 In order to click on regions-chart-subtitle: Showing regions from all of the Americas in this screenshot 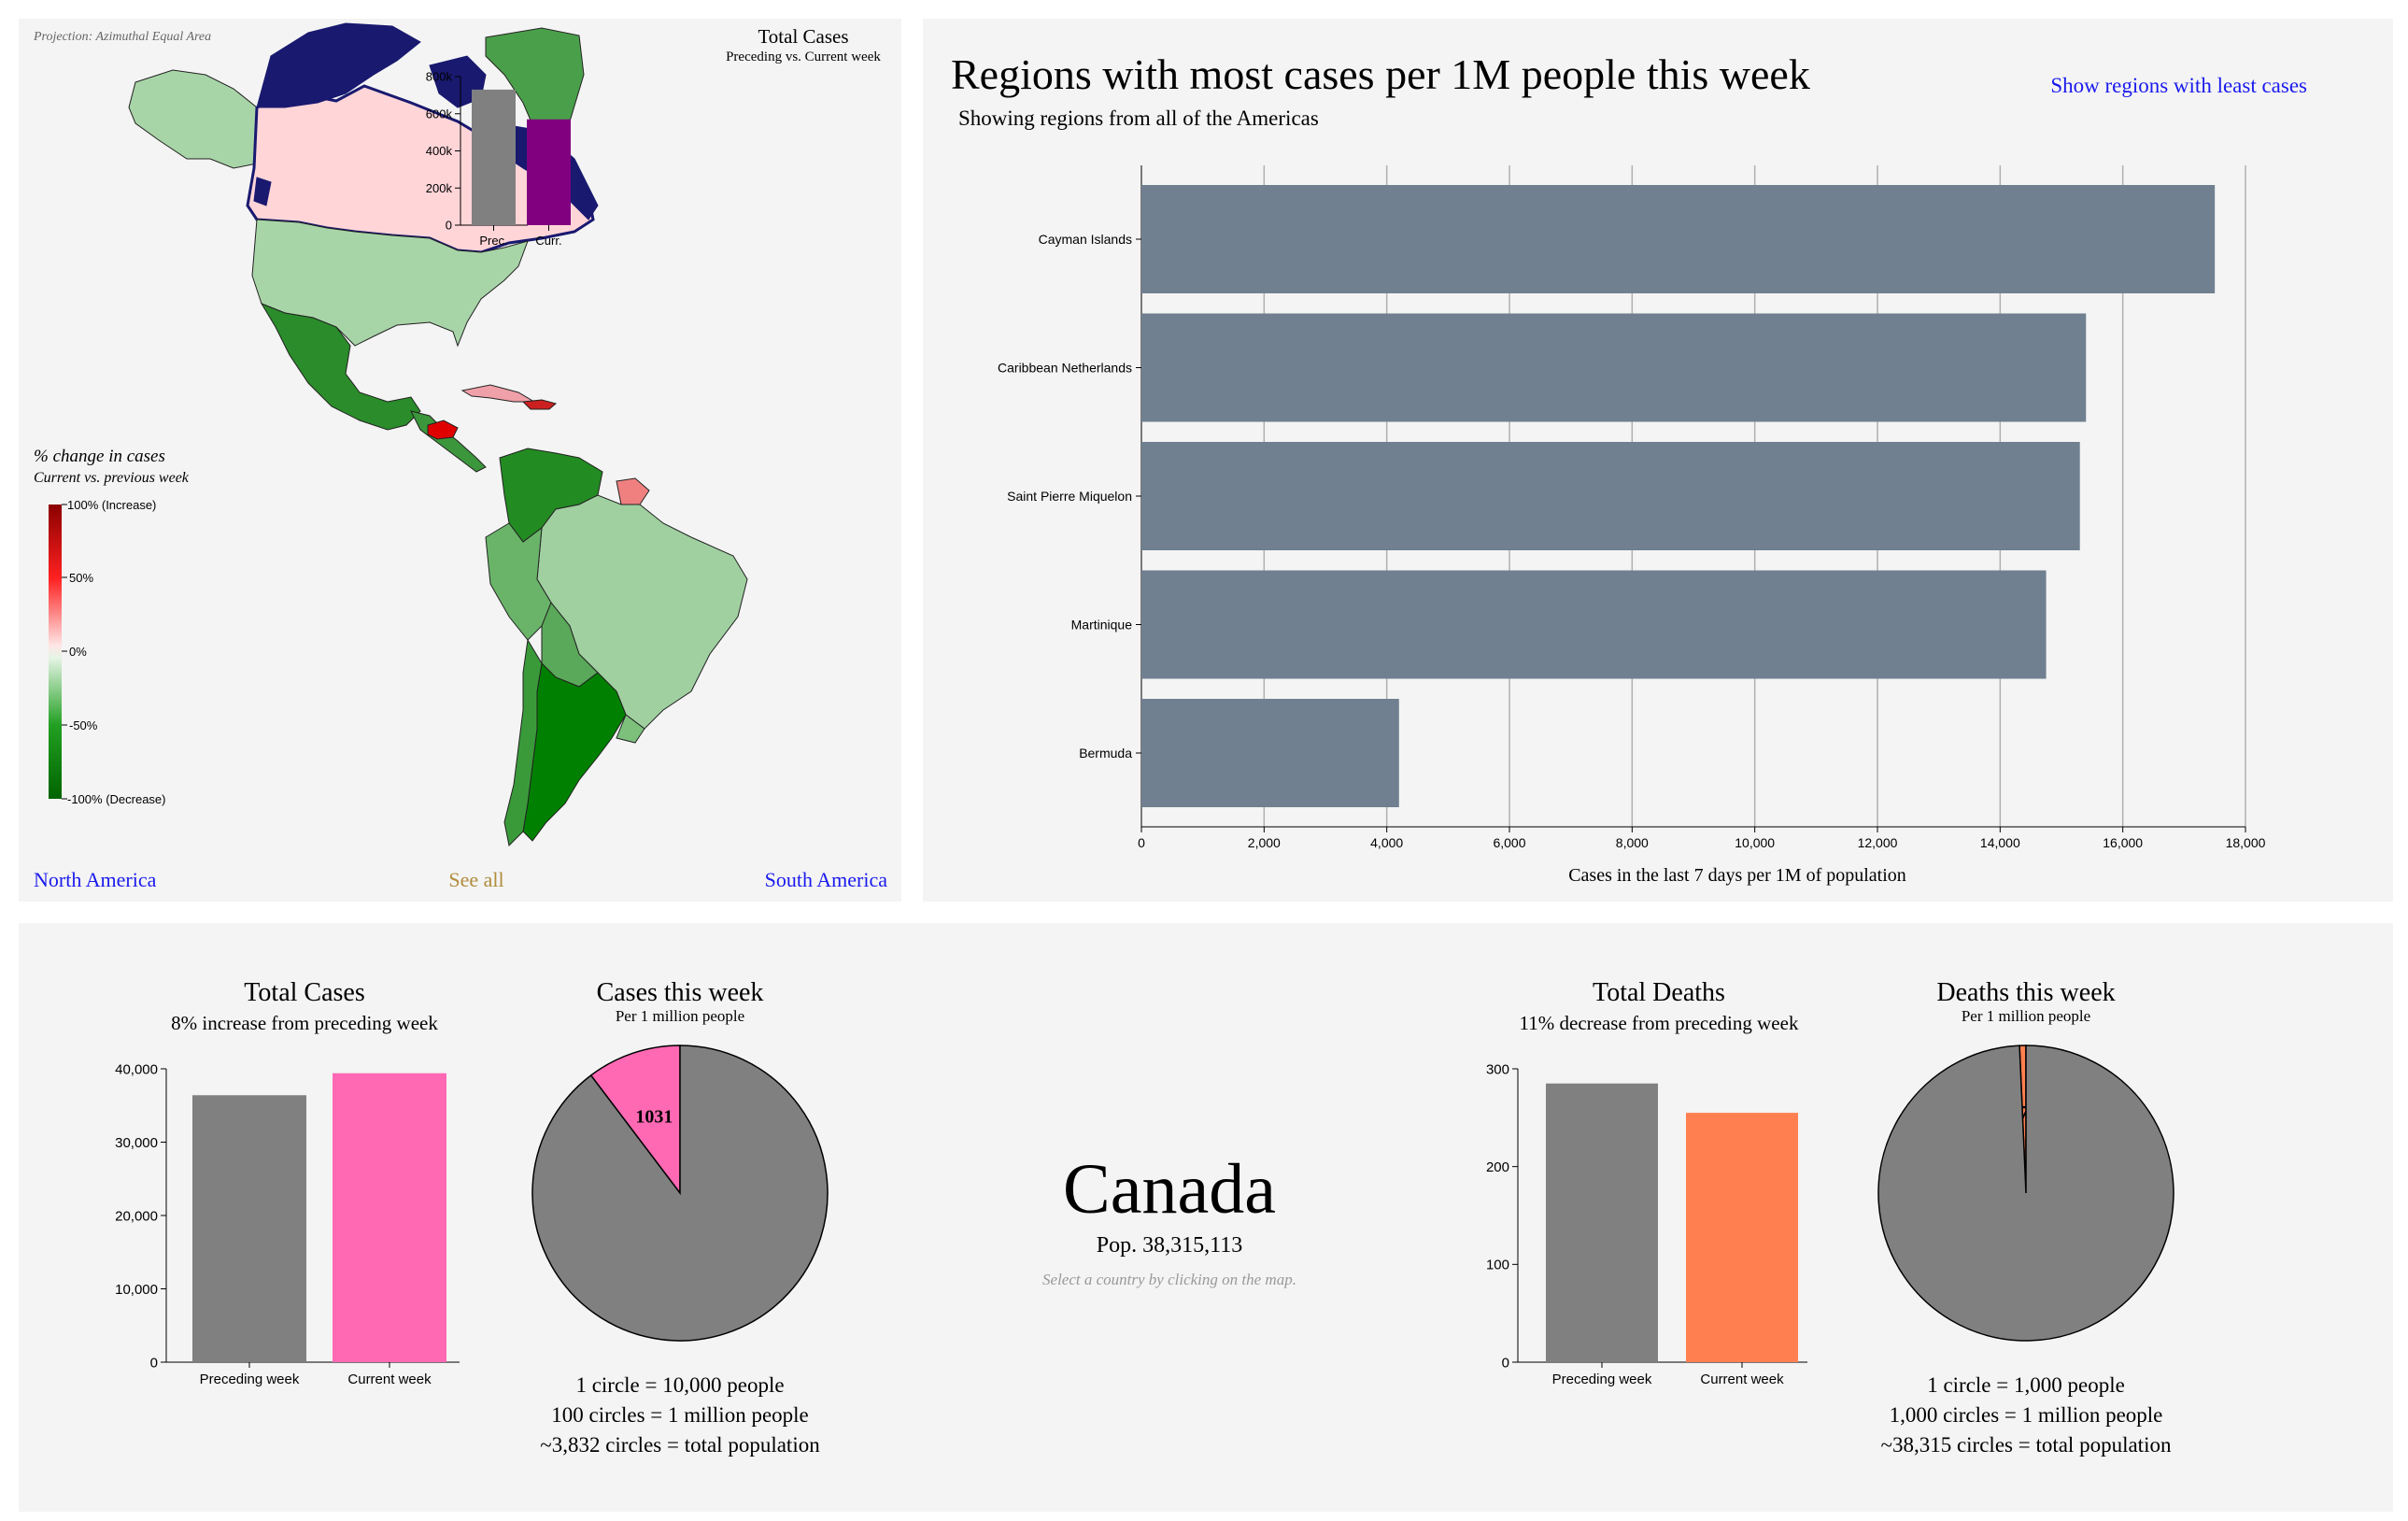, I will do `click(1138, 118)`.